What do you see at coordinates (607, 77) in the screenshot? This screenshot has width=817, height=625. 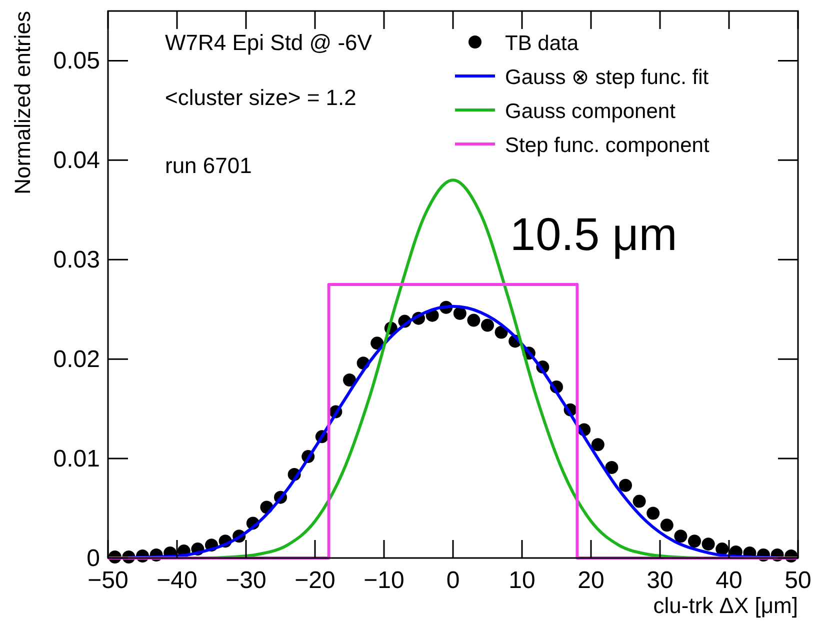 I see `legend-label: Gauss ⊗ step func. fit` at bounding box center [607, 77].